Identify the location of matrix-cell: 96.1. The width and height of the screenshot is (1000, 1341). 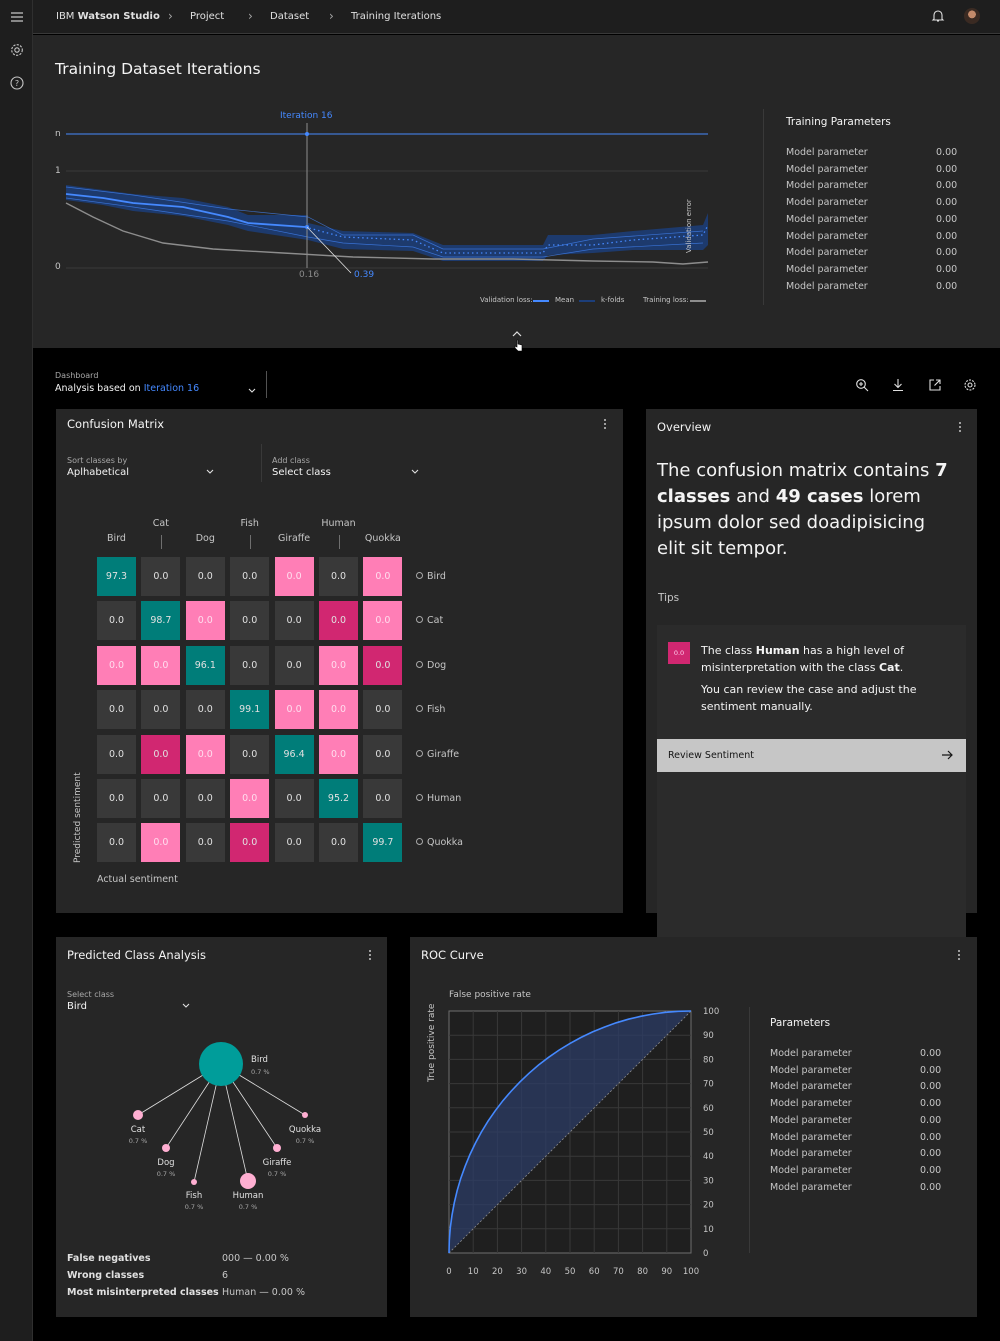
(205, 665).